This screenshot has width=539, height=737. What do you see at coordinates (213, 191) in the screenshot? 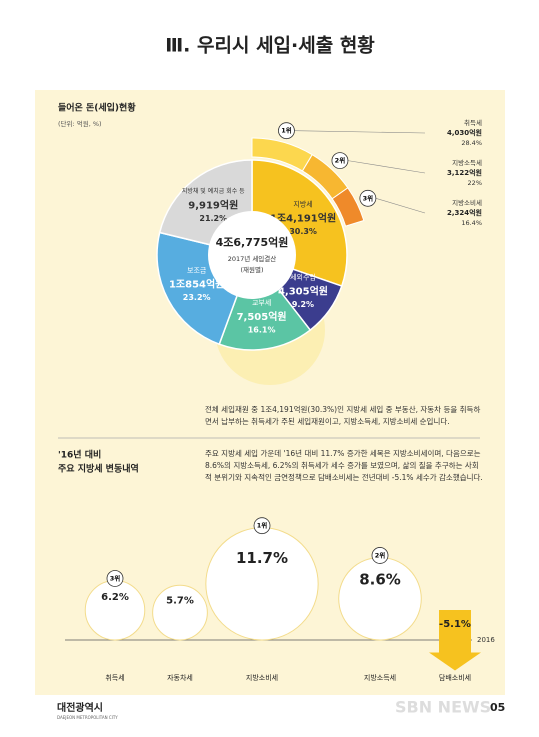
I see `slice-name: 지방채 및 예치금 회수 등` at bounding box center [213, 191].